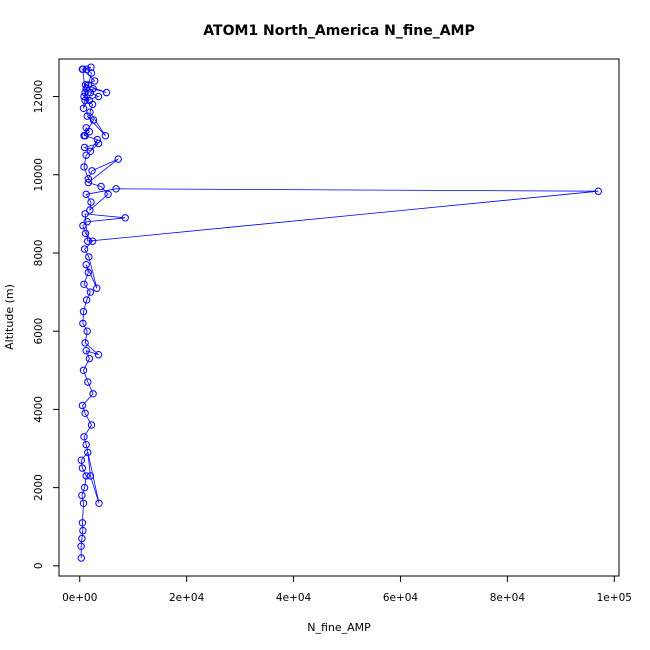  What do you see at coordinates (338, 31) in the screenshot?
I see `chart-title: ATOM1 North_America N_fine_AMP` at bounding box center [338, 31].